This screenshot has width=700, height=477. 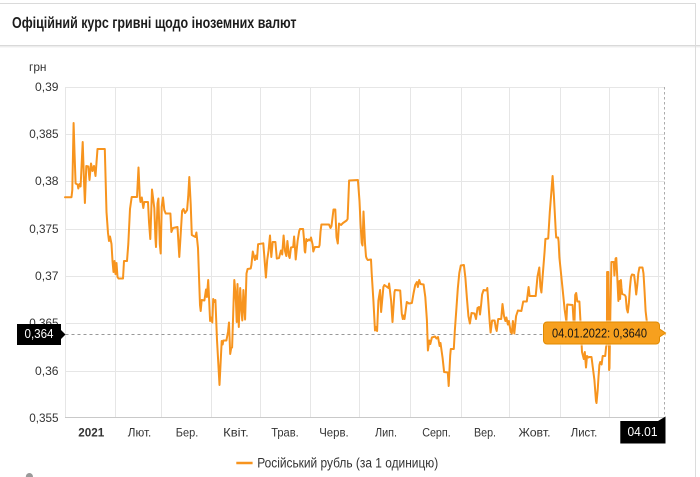 What do you see at coordinates (44, 134) in the screenshot?
I see `svg-text: 0,385` at bounding box center [44, 134].